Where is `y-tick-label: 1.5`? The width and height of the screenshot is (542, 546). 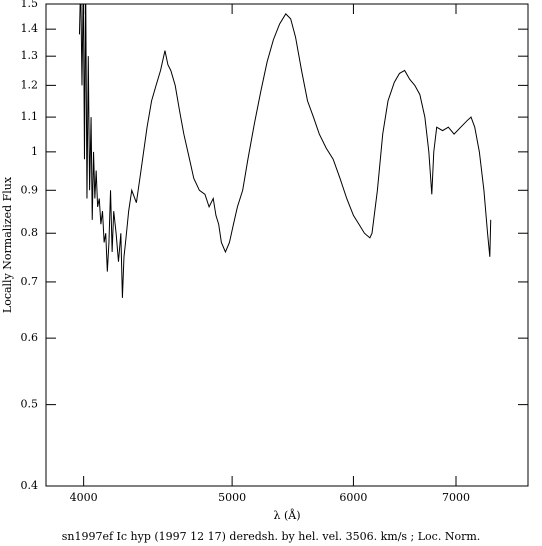 y-tick-label: 1.5 is located at coordinates (30, 5).